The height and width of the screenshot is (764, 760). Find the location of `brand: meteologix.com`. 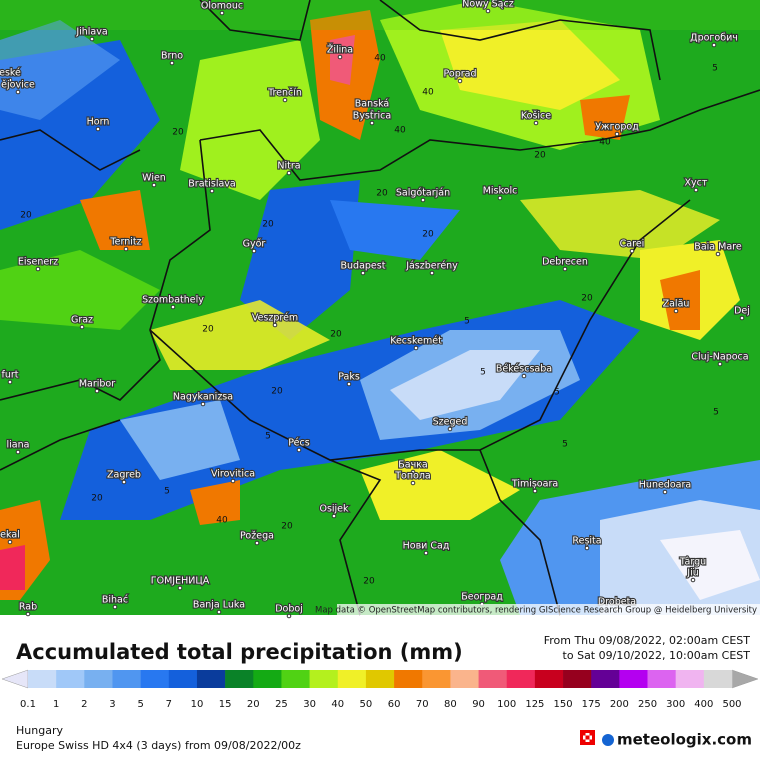

brand: meteologix.com is located at coordinates (684, 740).